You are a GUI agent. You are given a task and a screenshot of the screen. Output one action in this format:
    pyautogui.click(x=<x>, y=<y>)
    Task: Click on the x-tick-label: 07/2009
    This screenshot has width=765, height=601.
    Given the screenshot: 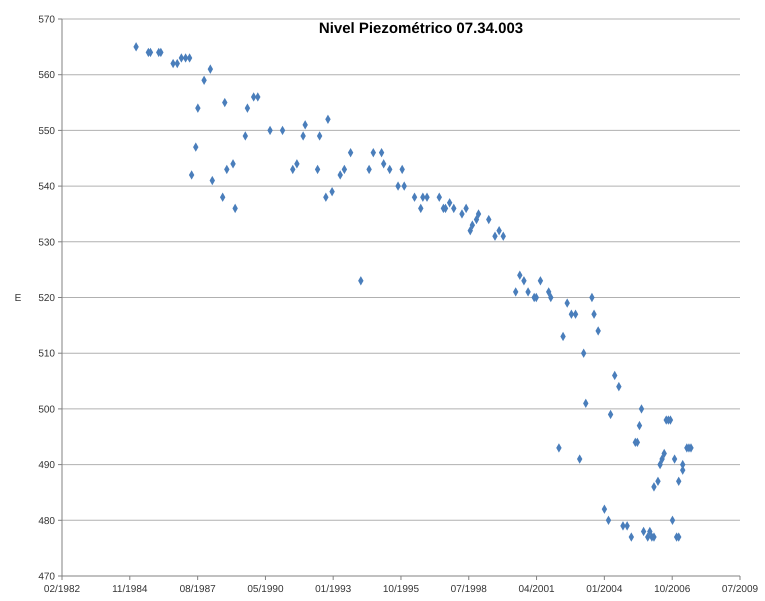 What is the action you would take?
    pyautogui.click(x=740, y=589)
    